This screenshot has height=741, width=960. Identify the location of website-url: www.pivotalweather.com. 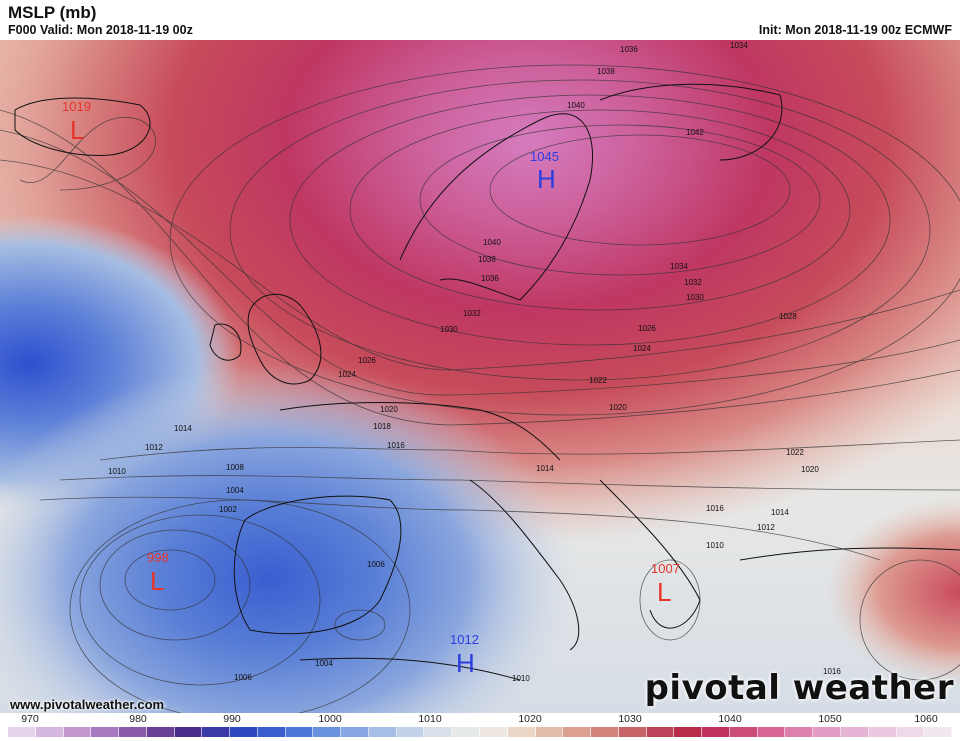
(87, 704).